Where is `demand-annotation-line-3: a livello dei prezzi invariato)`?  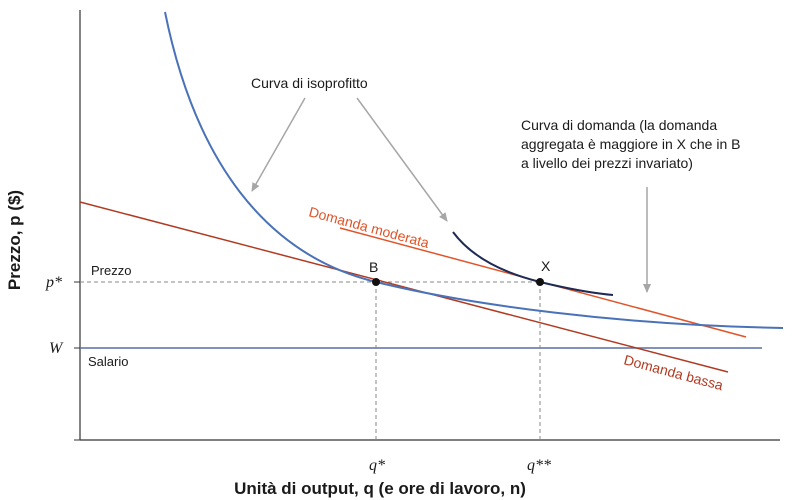
demand-annotation-line-3: a livello dei prezzi invariato) is located at coordinates (607, 163).